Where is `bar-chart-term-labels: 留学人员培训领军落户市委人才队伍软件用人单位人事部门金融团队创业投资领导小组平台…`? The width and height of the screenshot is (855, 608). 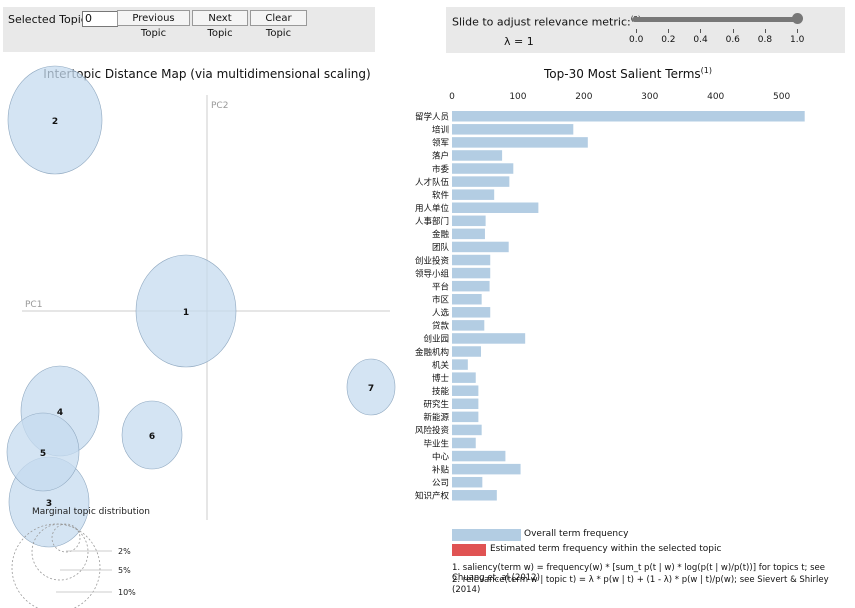
bar-chart-term-labels: 留学人员培训领军落户市委人才队伍软件用人单位人事部门金融团队创业投资领导小组平台… is located at coordinates (432, 307).